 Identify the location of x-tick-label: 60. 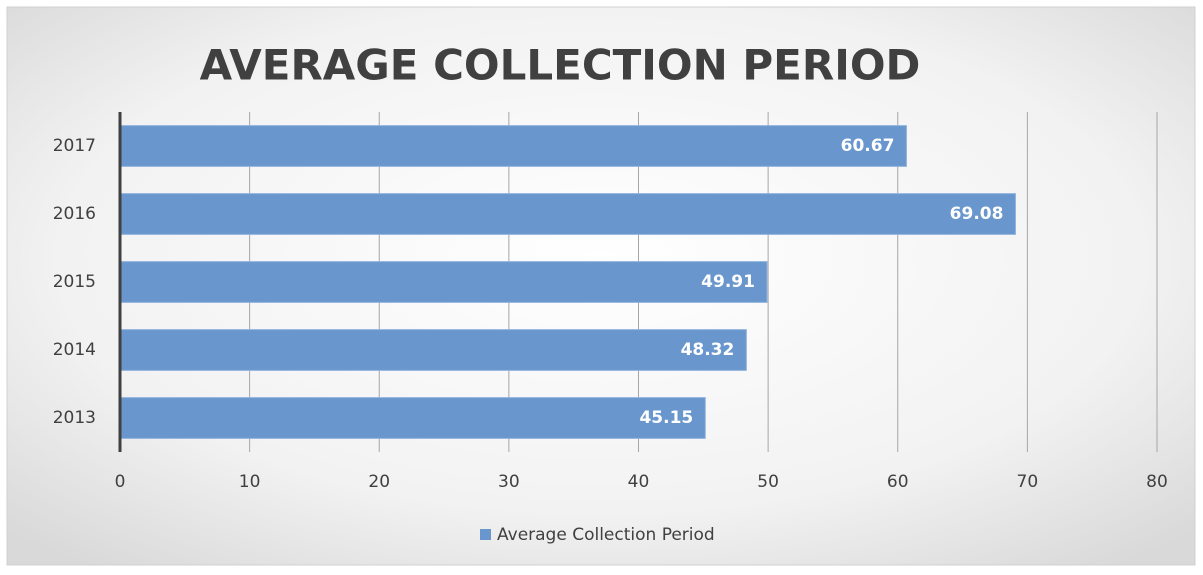
(898, 482).